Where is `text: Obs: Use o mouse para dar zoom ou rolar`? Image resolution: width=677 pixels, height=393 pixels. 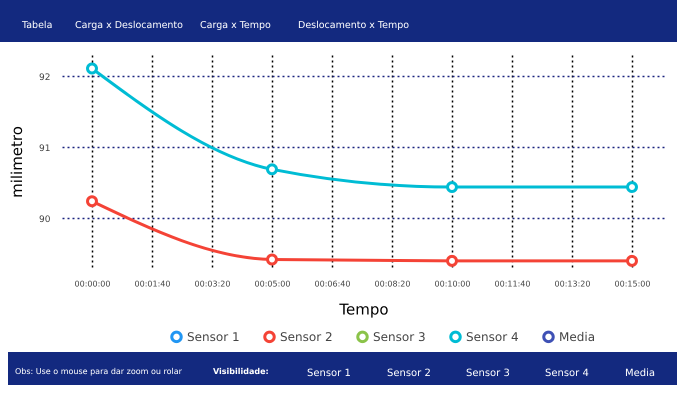 text: Obs: Use o mouse para dar zoom ou rolar is located at coordinates (99, 371).